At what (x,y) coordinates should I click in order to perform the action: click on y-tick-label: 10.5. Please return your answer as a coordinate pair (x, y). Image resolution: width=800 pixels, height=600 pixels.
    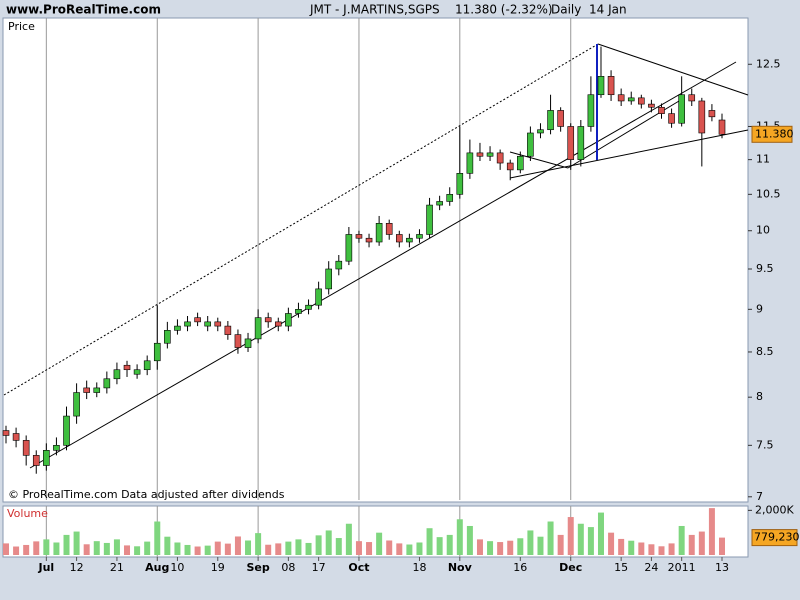
    Looking at the image, I should click on (768, 193).